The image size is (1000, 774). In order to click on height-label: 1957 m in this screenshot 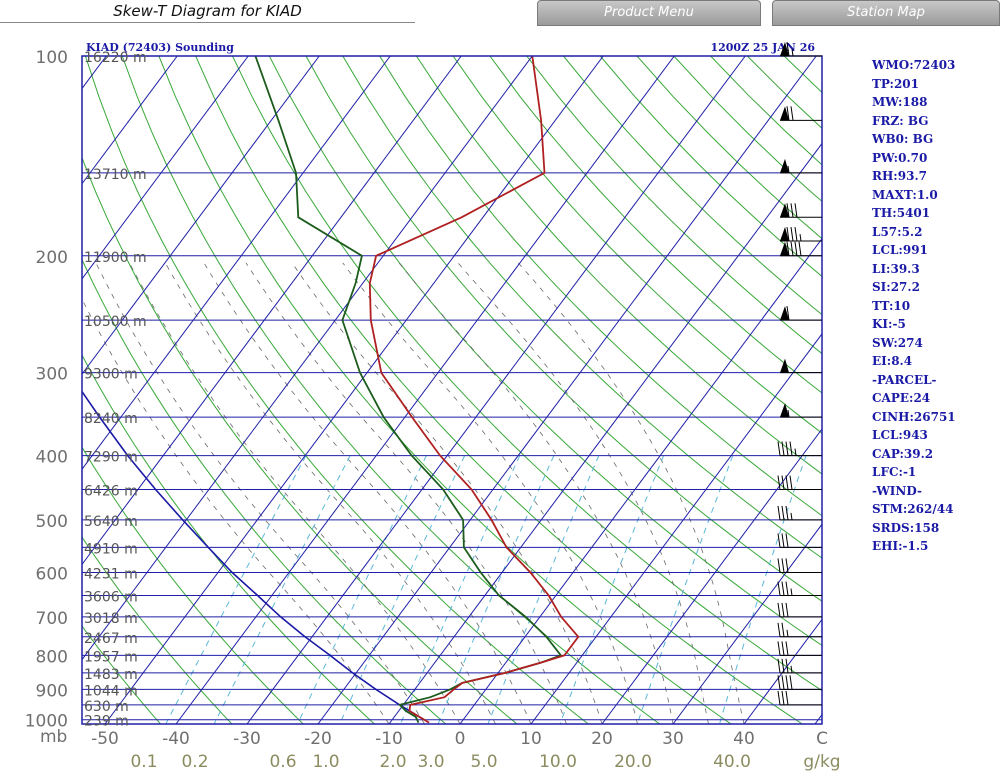, I will do `click(111, 657)`.